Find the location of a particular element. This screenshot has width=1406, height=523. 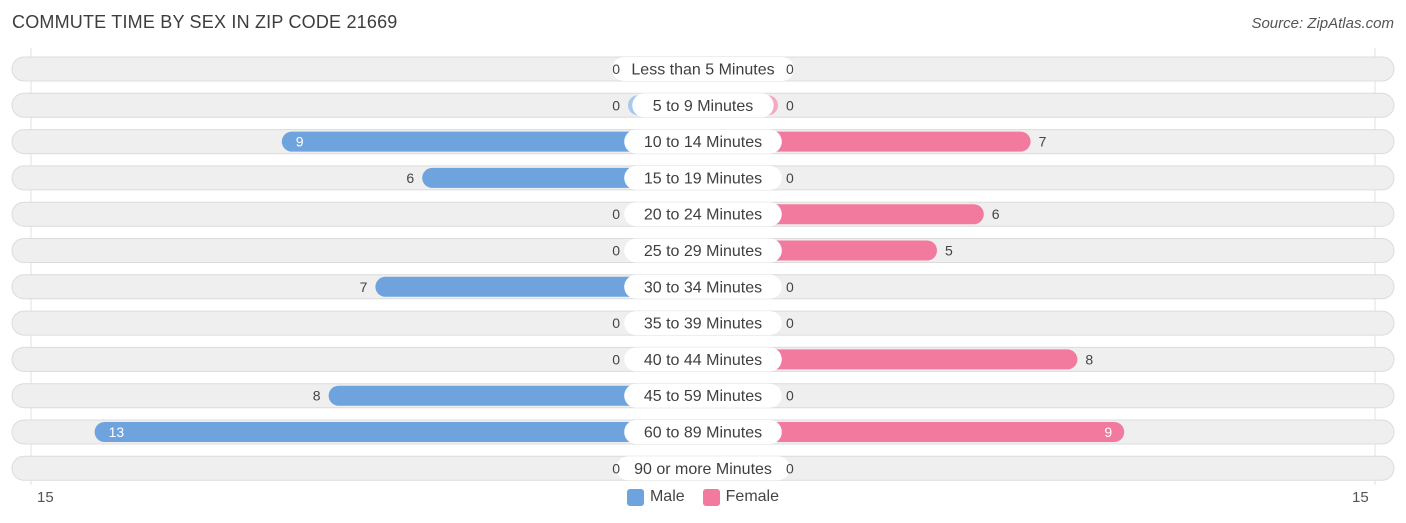

bar-row: 15 to 19 Minutes 6 0 is located at coordinates (703, 178).